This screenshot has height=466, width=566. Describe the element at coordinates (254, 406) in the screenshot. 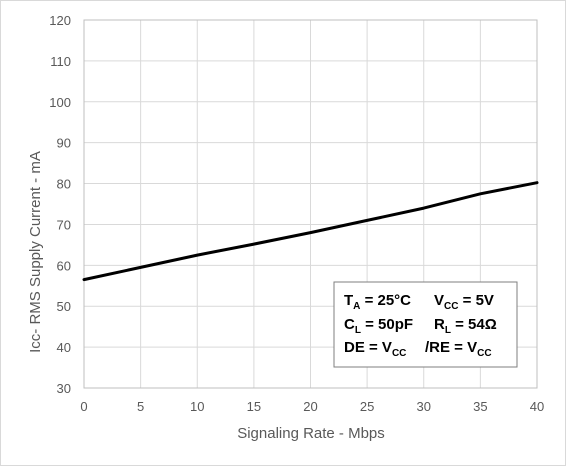

I see `x-tick-label: 15` at that location.